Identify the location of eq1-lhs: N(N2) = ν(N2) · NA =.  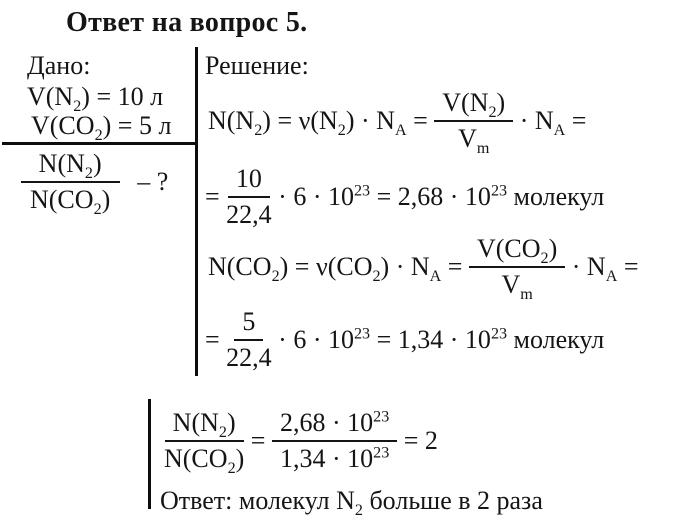
(321, 123).